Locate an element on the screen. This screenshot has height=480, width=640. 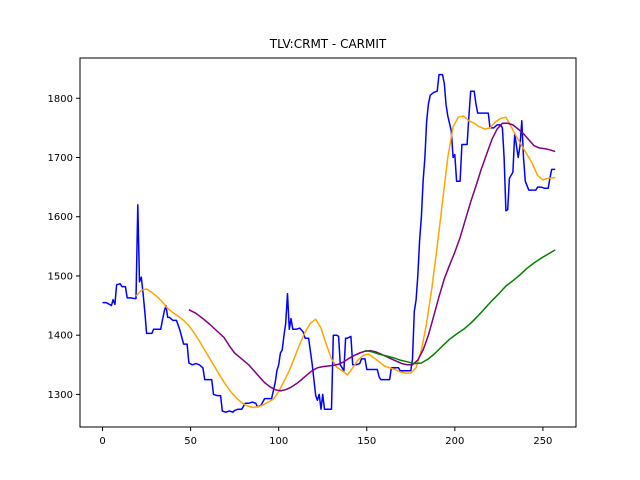
y-tick-label: 1800 is located at coordinates (60, 99).